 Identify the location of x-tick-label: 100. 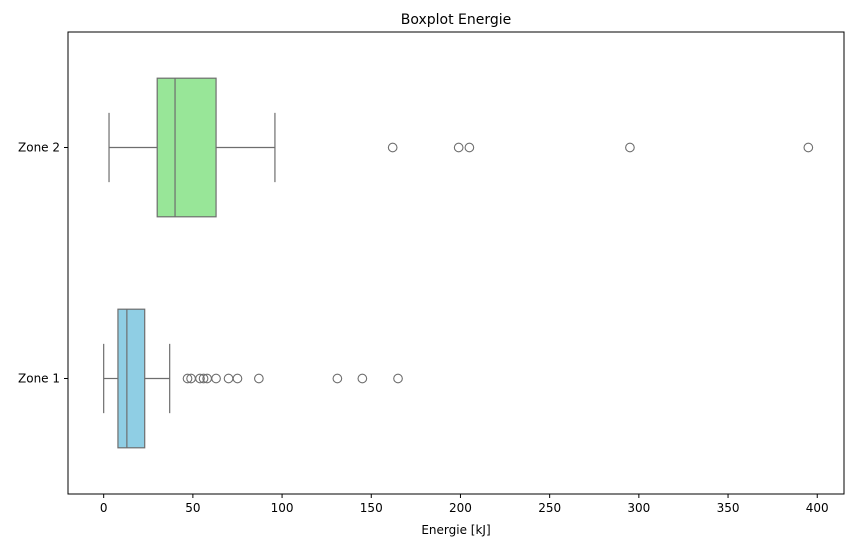
(282, 508).